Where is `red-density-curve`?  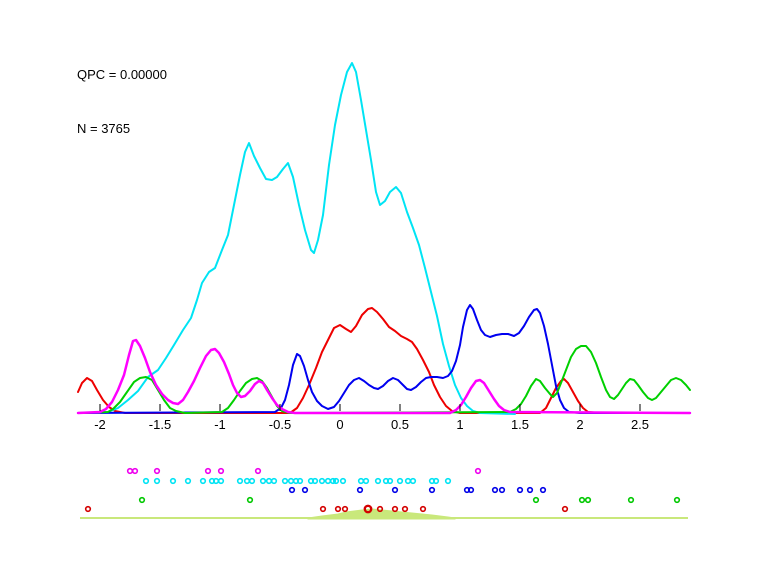
red-density-curve is located at coordinates (384, 360).